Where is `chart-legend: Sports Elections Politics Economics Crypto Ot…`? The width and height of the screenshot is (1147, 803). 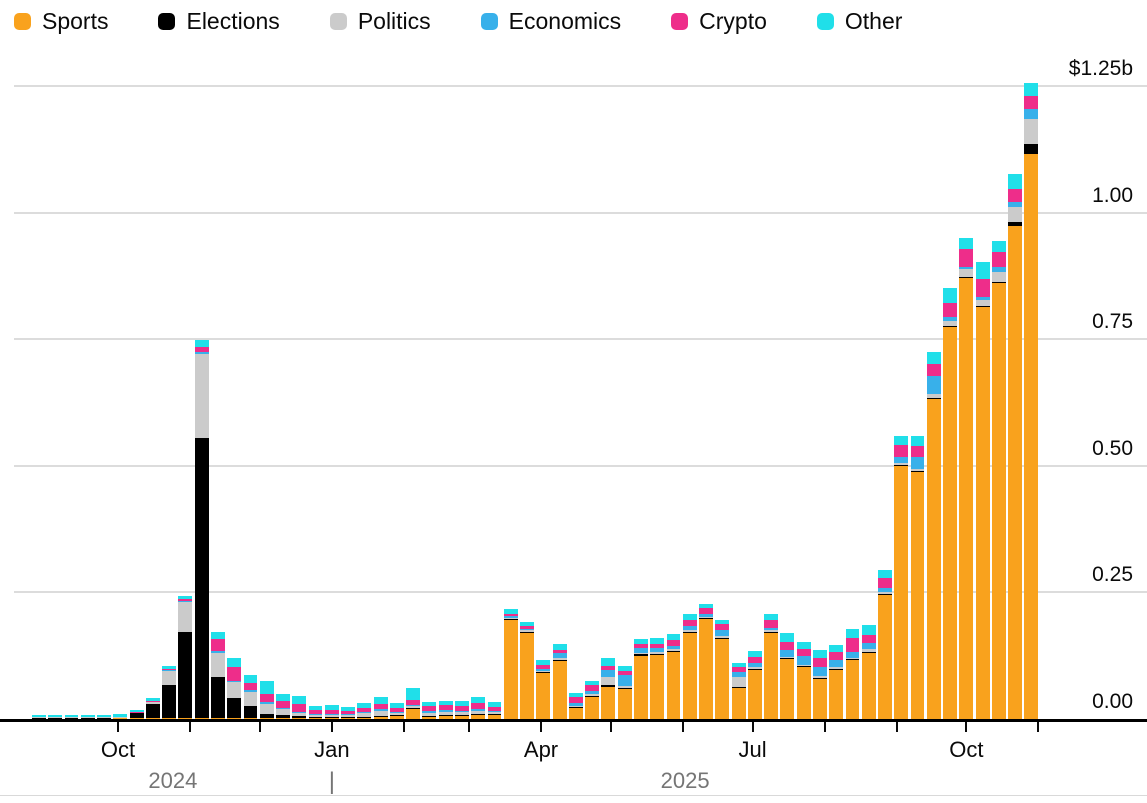
chart-legend: Sports Elections Politics Economics Crypto Ot… is located at coordinates (458, 21).